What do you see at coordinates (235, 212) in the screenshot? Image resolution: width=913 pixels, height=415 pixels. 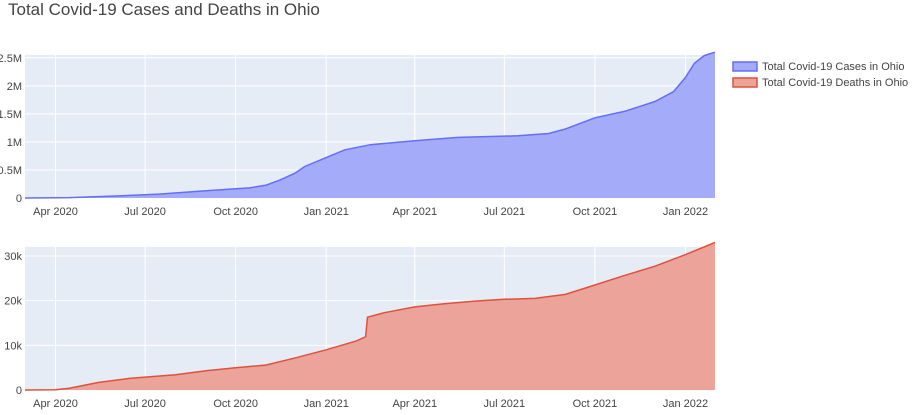 I see `cases-x-tick-label: Oct 2020` at bounding box center [235, 212].